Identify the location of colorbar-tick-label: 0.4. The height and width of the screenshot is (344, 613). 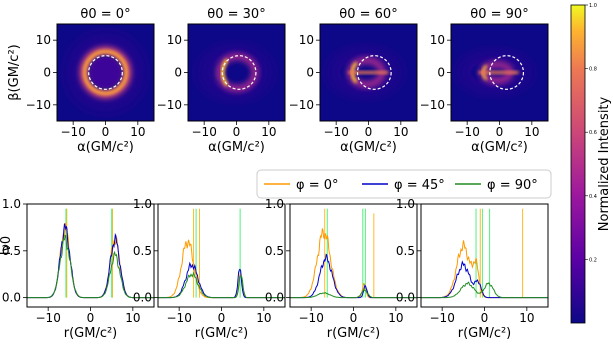
(593, 197).